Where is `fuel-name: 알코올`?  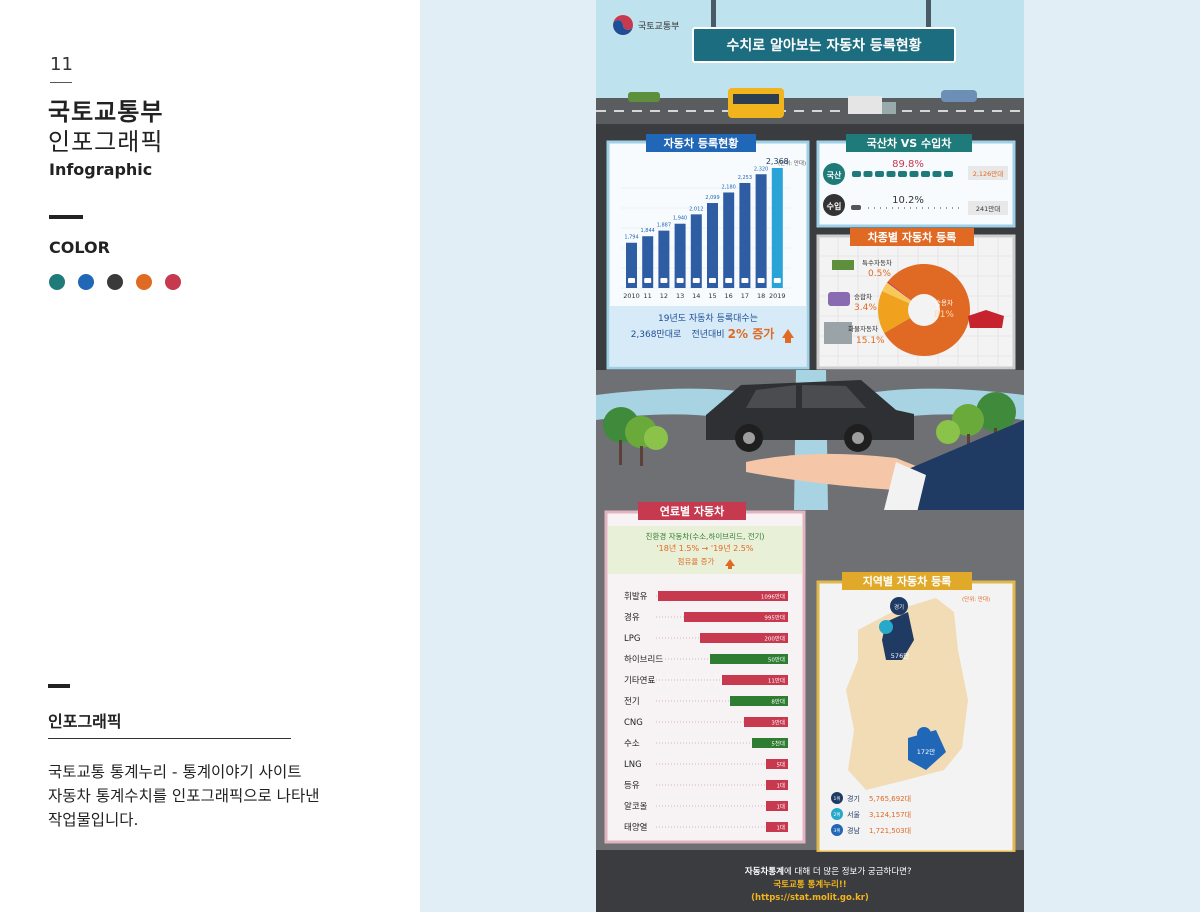 fuel-name: 알코올 is located at coordinates (636, 806).